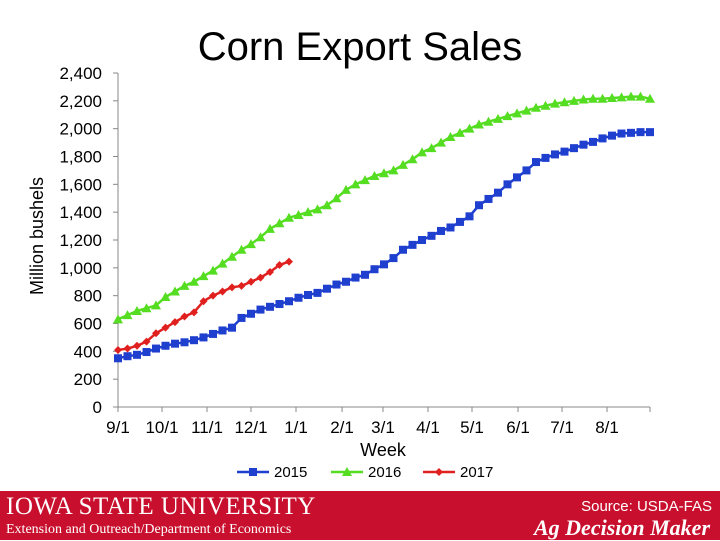 The width and height of the screenshot is (720, 541). Describe the element at coordinates (80, 73) in the screenshot. I see `y-tick-label: 2,400` at that location.